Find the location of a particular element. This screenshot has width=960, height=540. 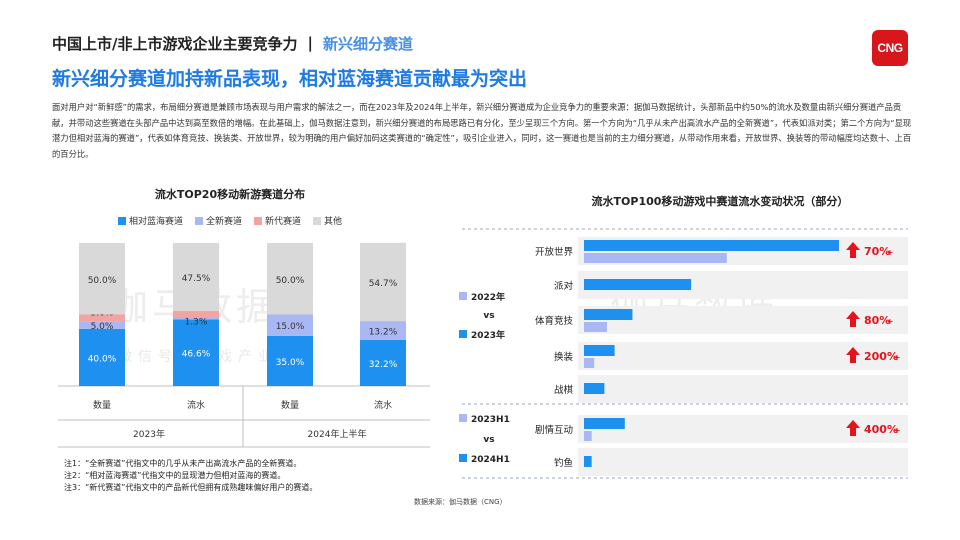

left-chart-legend: 相对蓝海赛道 全新赛道 新代赛道 其他 is located at coordinates (230, 220).